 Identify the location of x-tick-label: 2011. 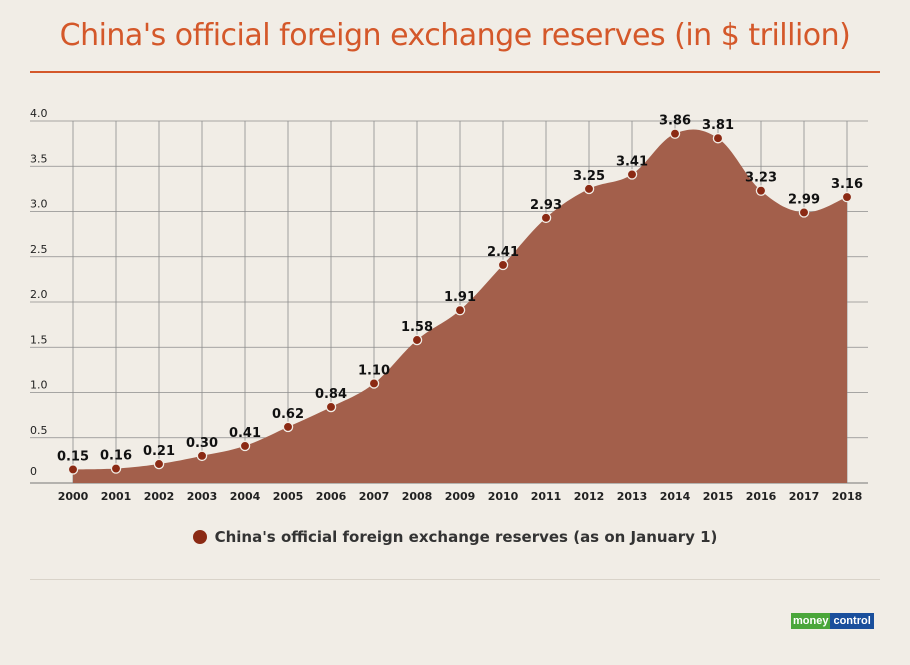
(546, 496).